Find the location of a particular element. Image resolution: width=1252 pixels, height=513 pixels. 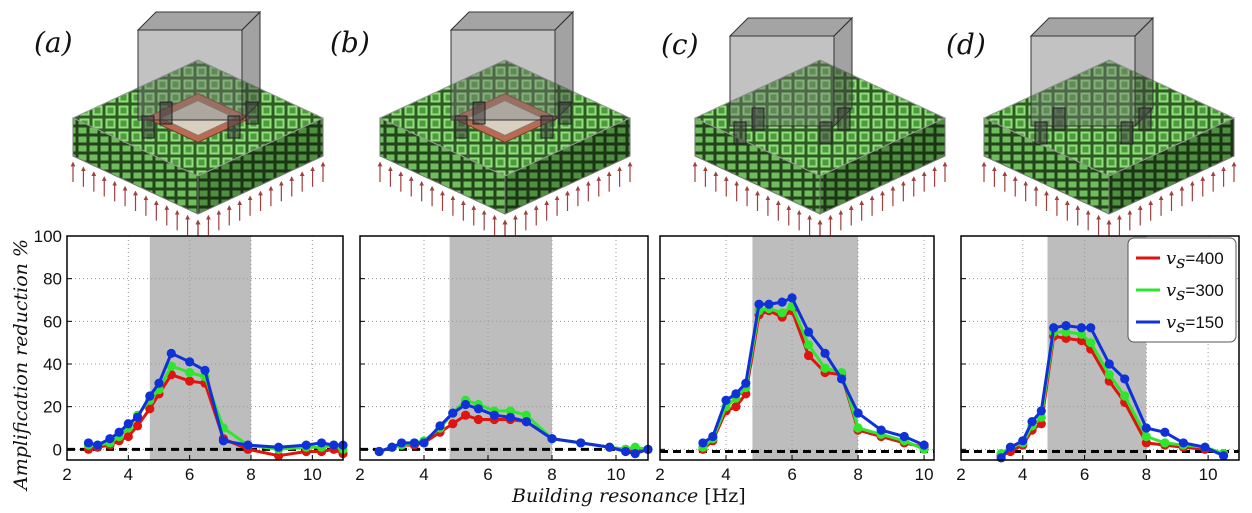

legend-box is located at coordinates (1182, 290).